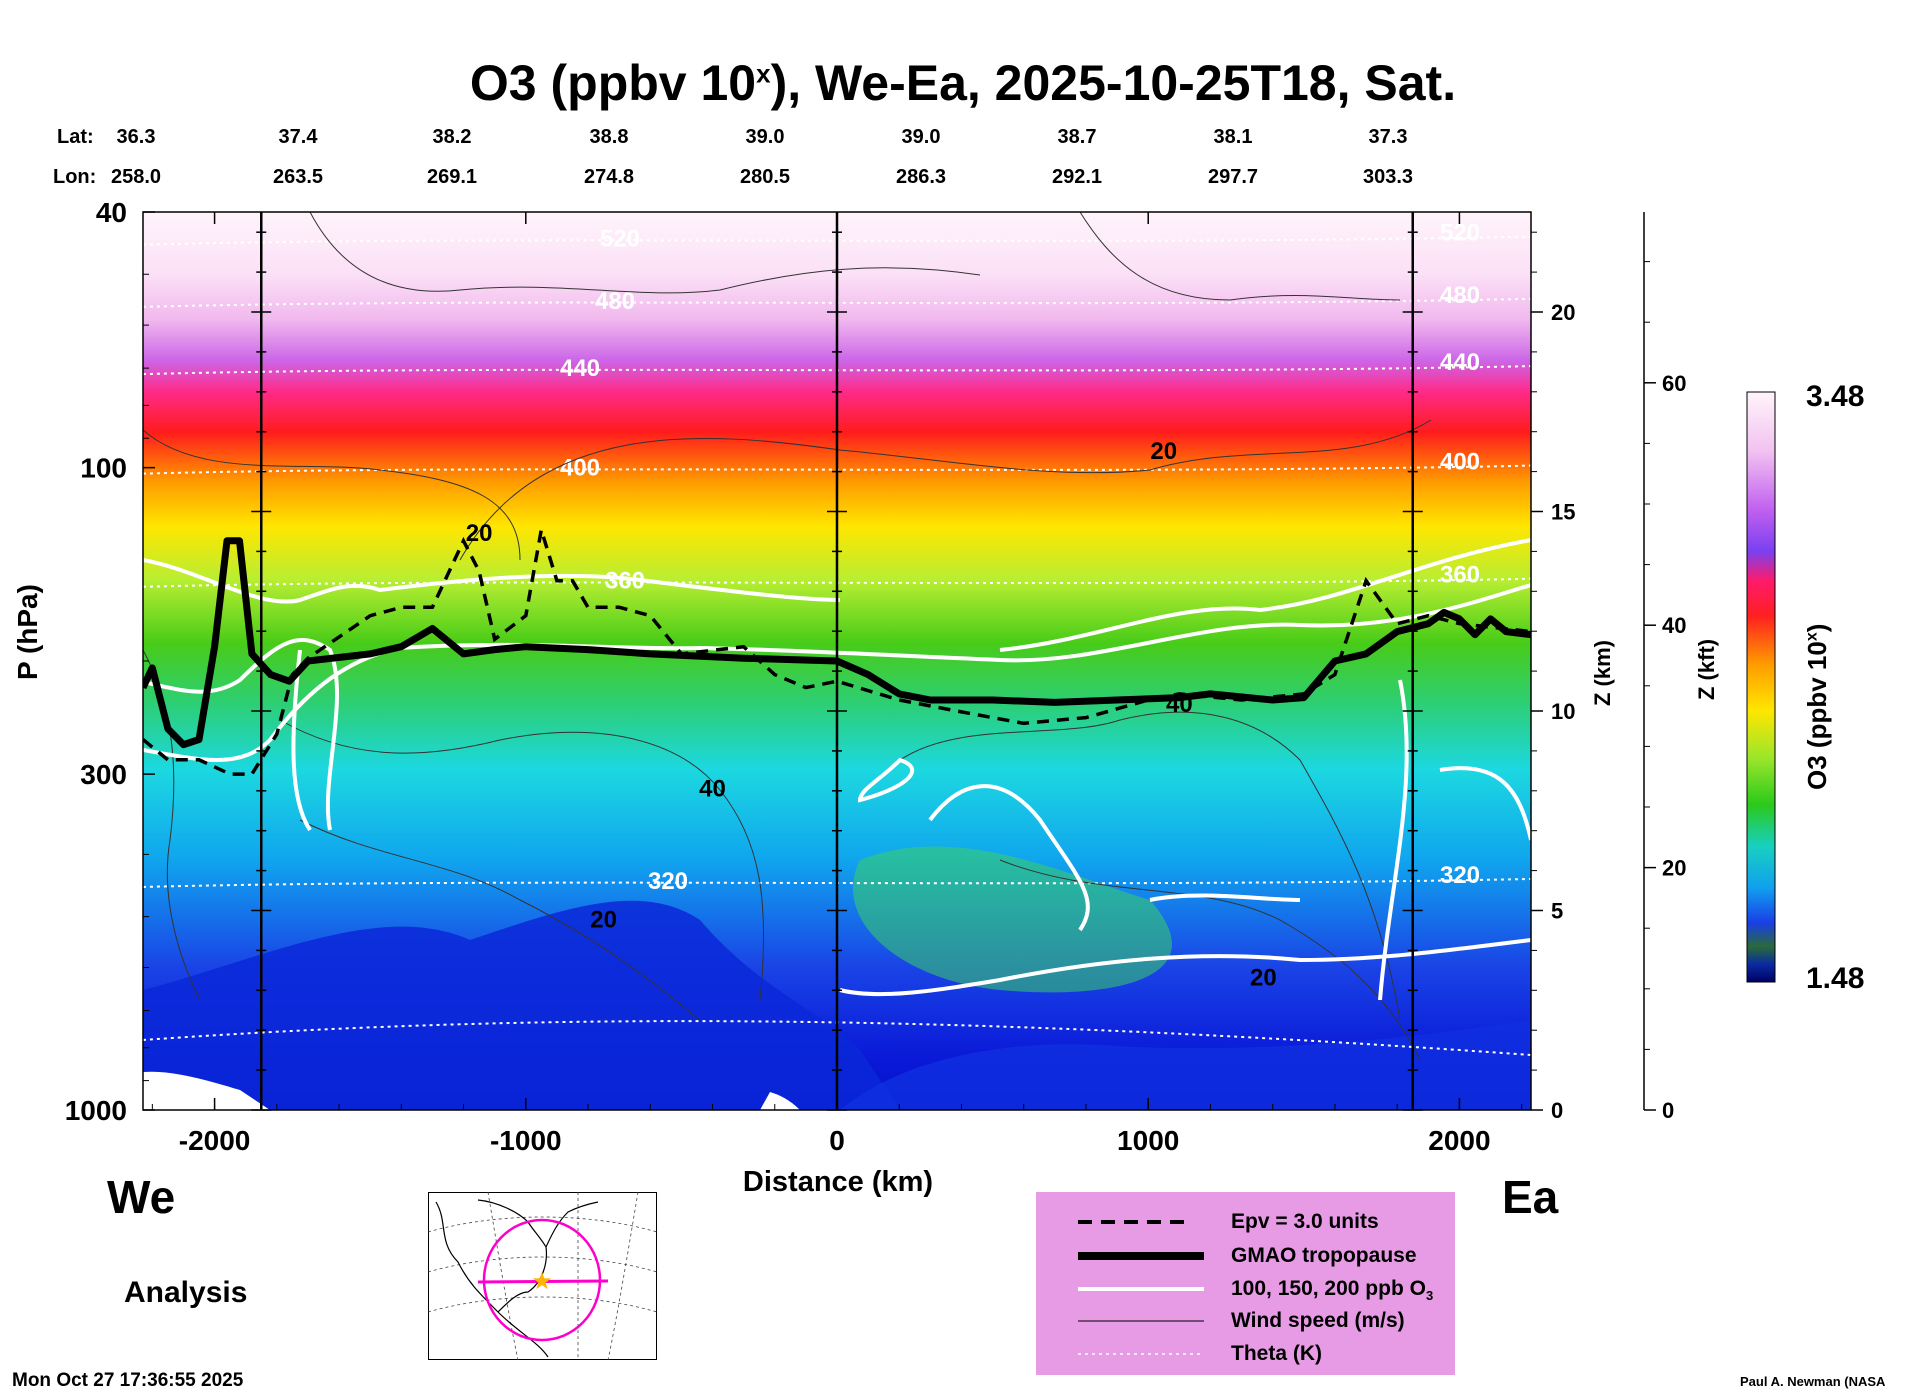 The image size is (1926, 1394). Describe the element at coordinates (1305, 1221) in the screenshot. I see `legend-epv: Epv = 3.0 units` at that location.